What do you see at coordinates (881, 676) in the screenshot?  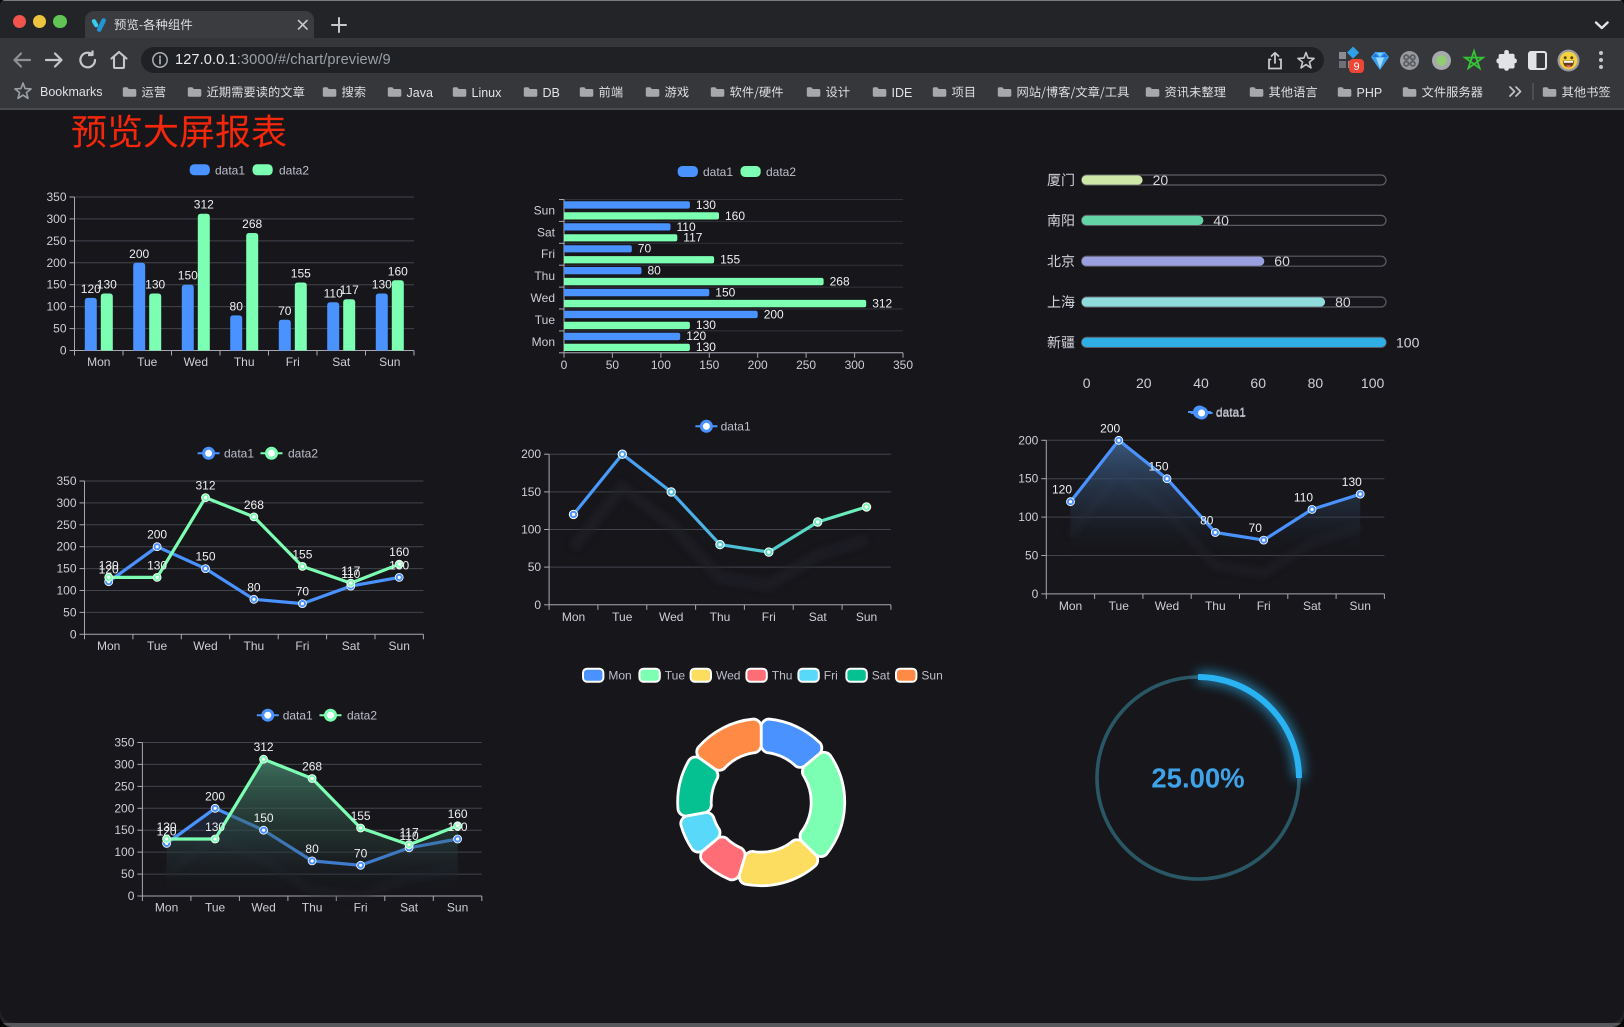 I see `svg-text: Sat` at bounding box center [881, 676].